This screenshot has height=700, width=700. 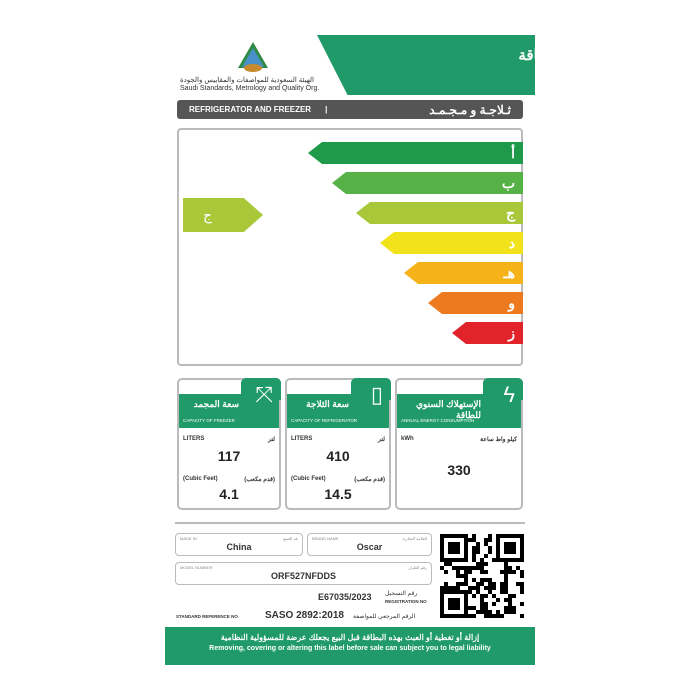 What do you see at coordinates (401, 594) in the screenshot?
I see `registration-label-ar: رقم التسجيل` at bounding box center [401, 594].